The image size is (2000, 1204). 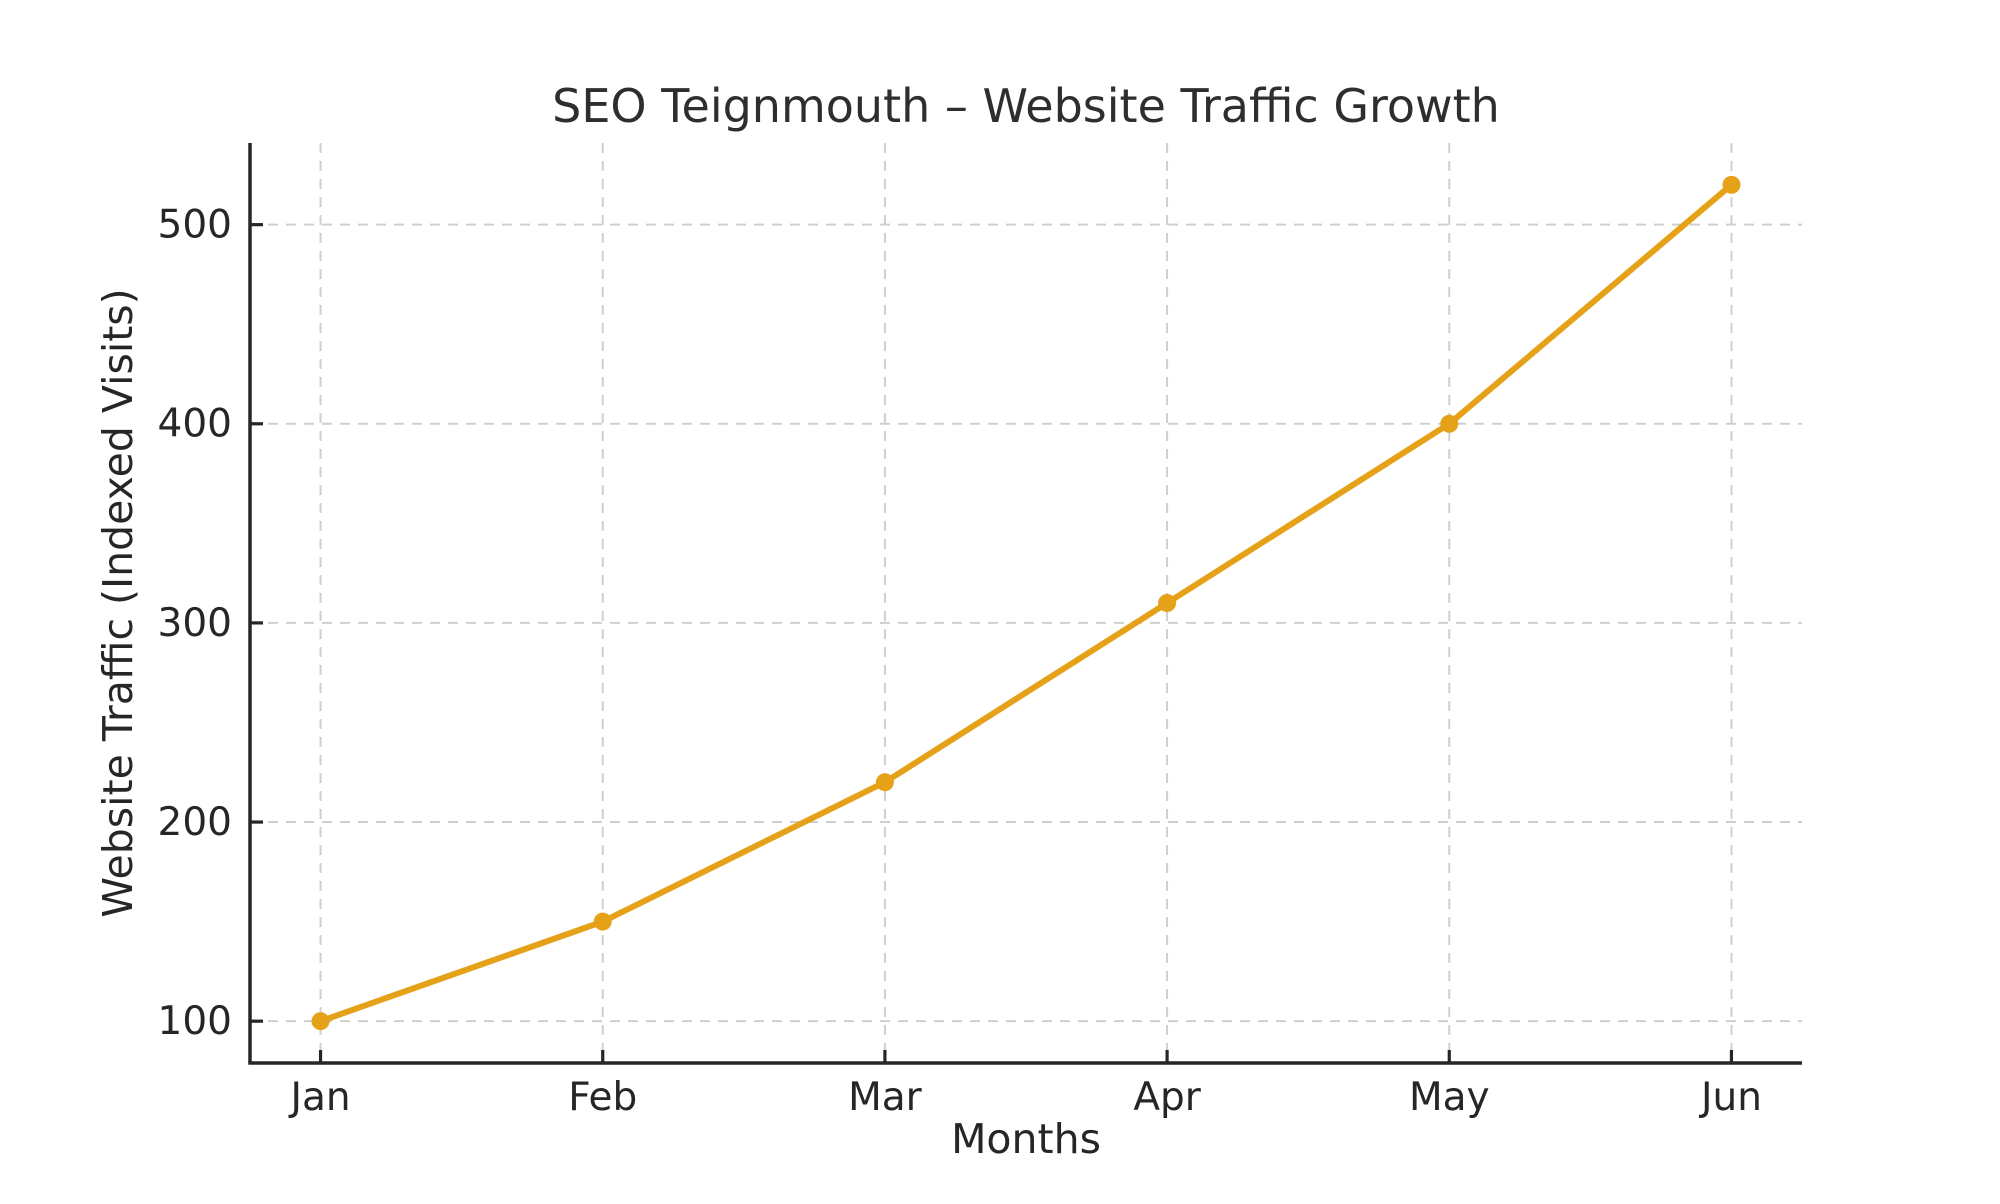 What do you see at coordinates (884, 782) in the screenshot?
I see `data-point-mar` at bounding box center [884, 782].